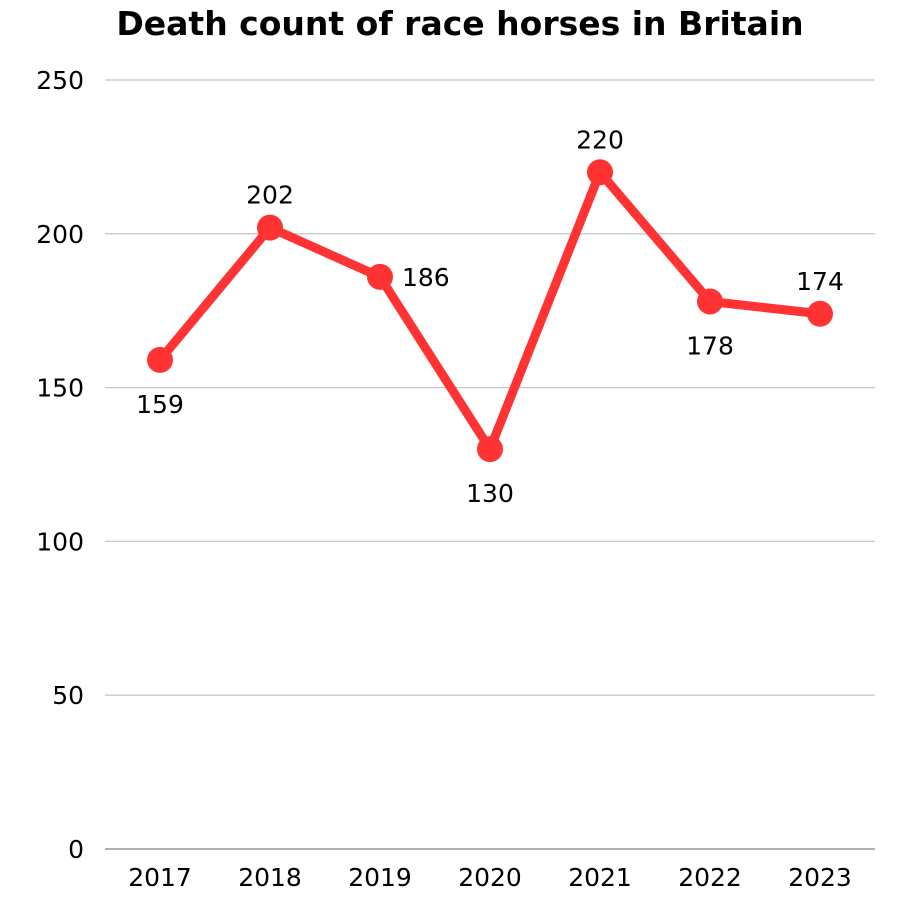 The width and height of the screenshot is (906, 916). Describe the element at coordinates (820, 281) in the screenshot. I see `data-label-2023: 174` at that location.